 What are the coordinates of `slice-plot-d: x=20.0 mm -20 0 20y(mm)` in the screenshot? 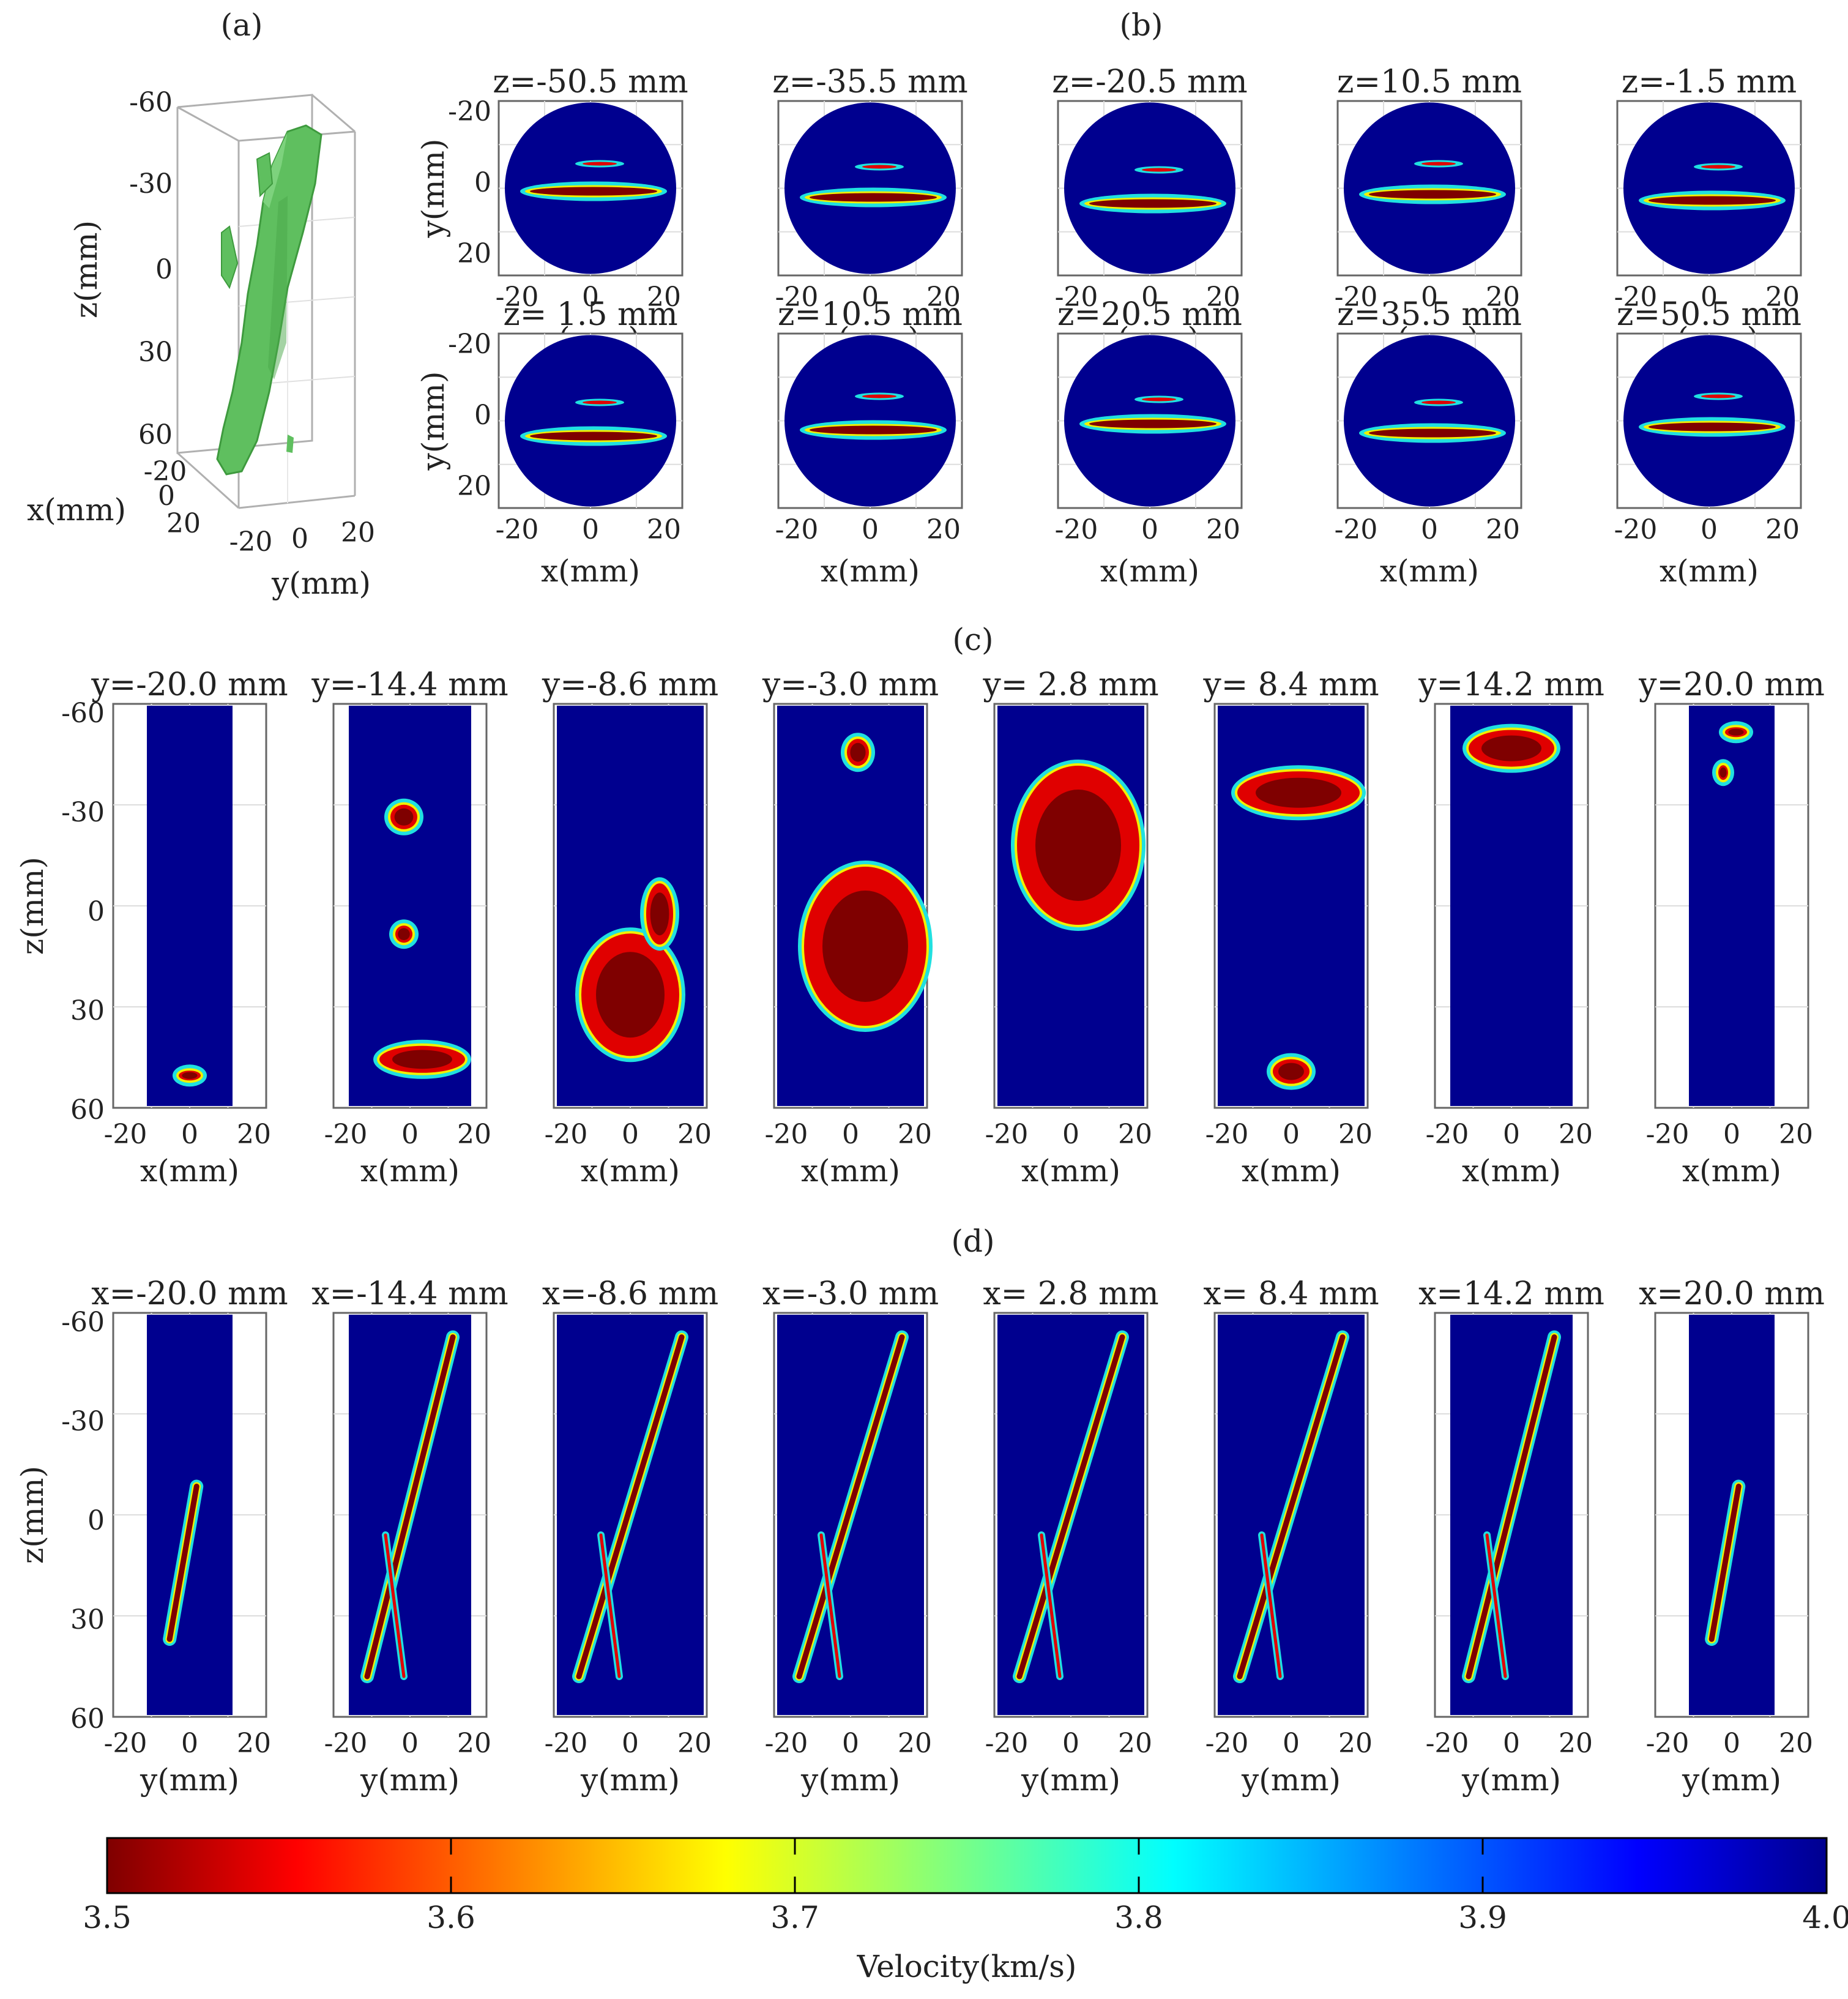 It's located at (1732, 1537).